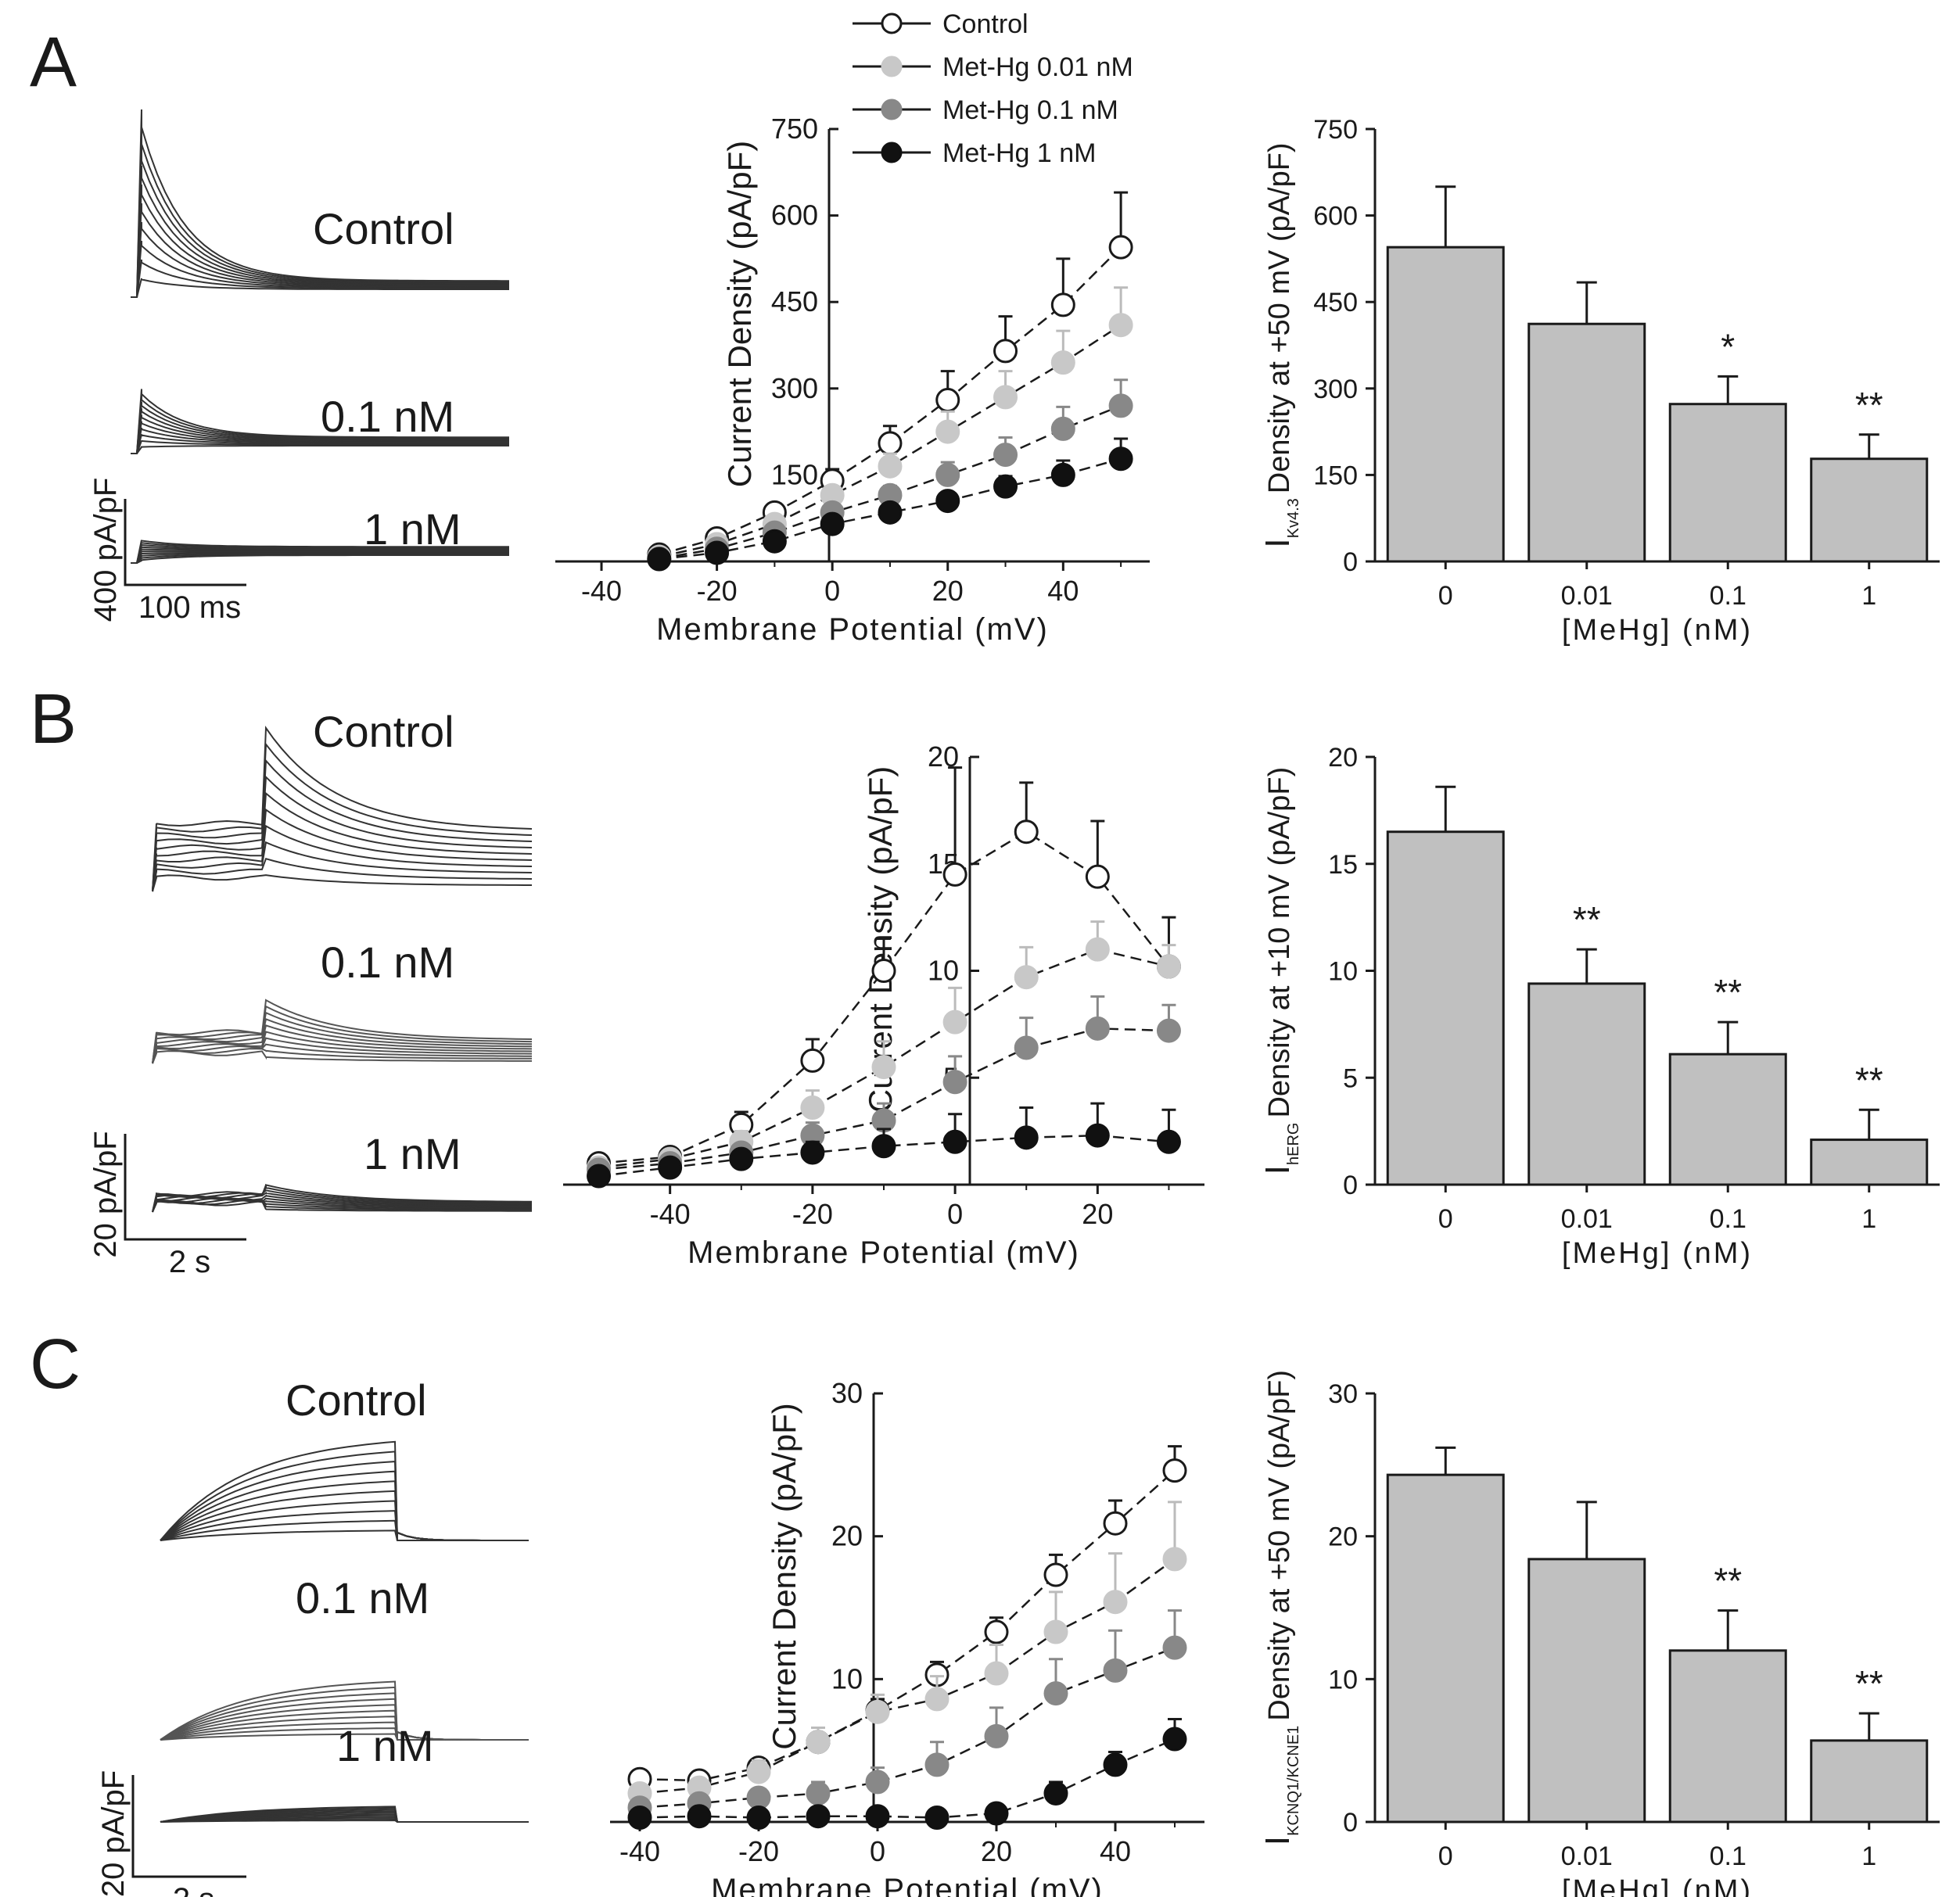  Describe the element at coordinates (1335, 216) in the screenshot. I see `bar-y-tick-label: 600` at that location.